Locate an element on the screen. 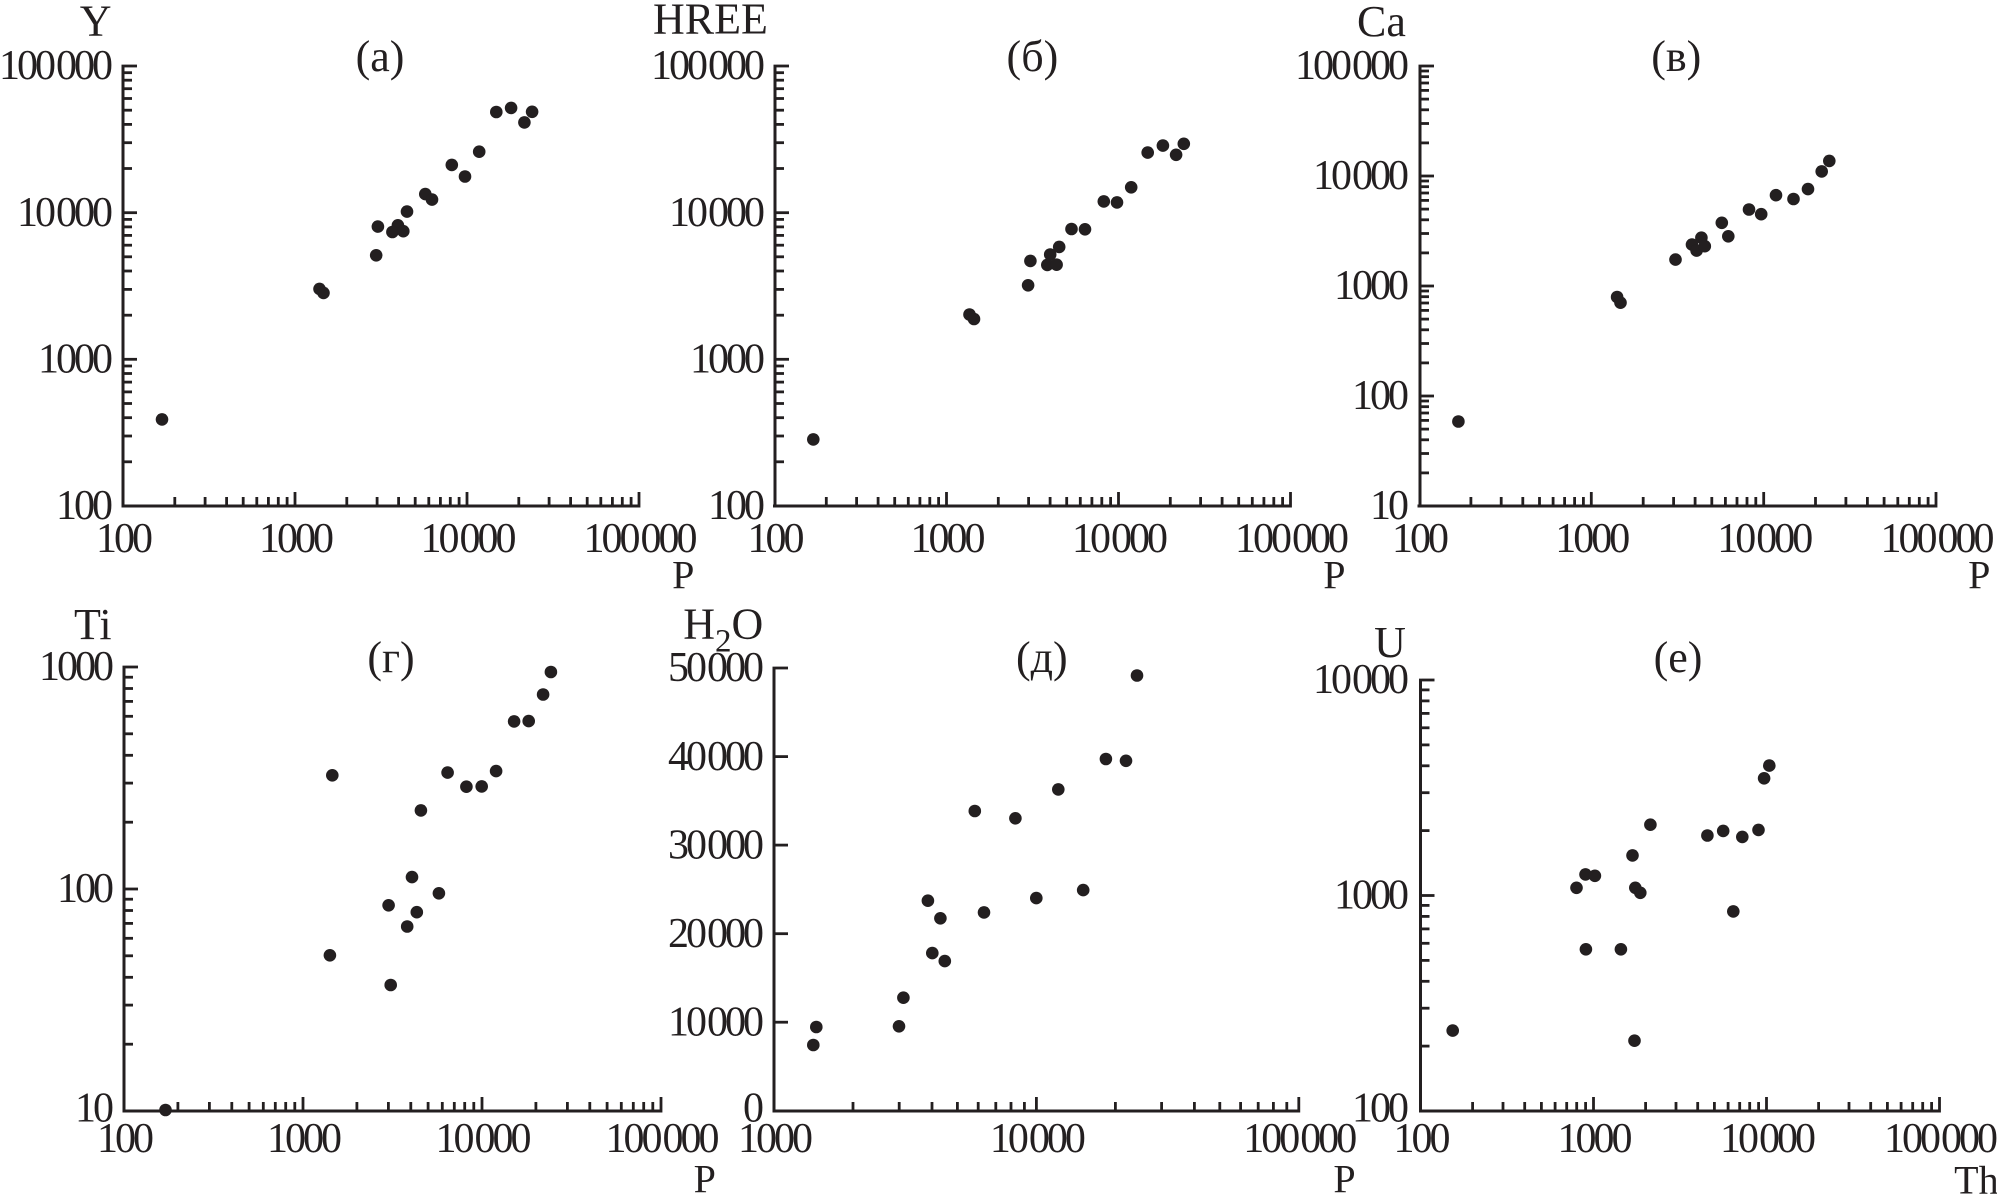 The height and width of the screenshot is (1202, 1997). svg-text: 20000 is located at coordinates (715, 934).